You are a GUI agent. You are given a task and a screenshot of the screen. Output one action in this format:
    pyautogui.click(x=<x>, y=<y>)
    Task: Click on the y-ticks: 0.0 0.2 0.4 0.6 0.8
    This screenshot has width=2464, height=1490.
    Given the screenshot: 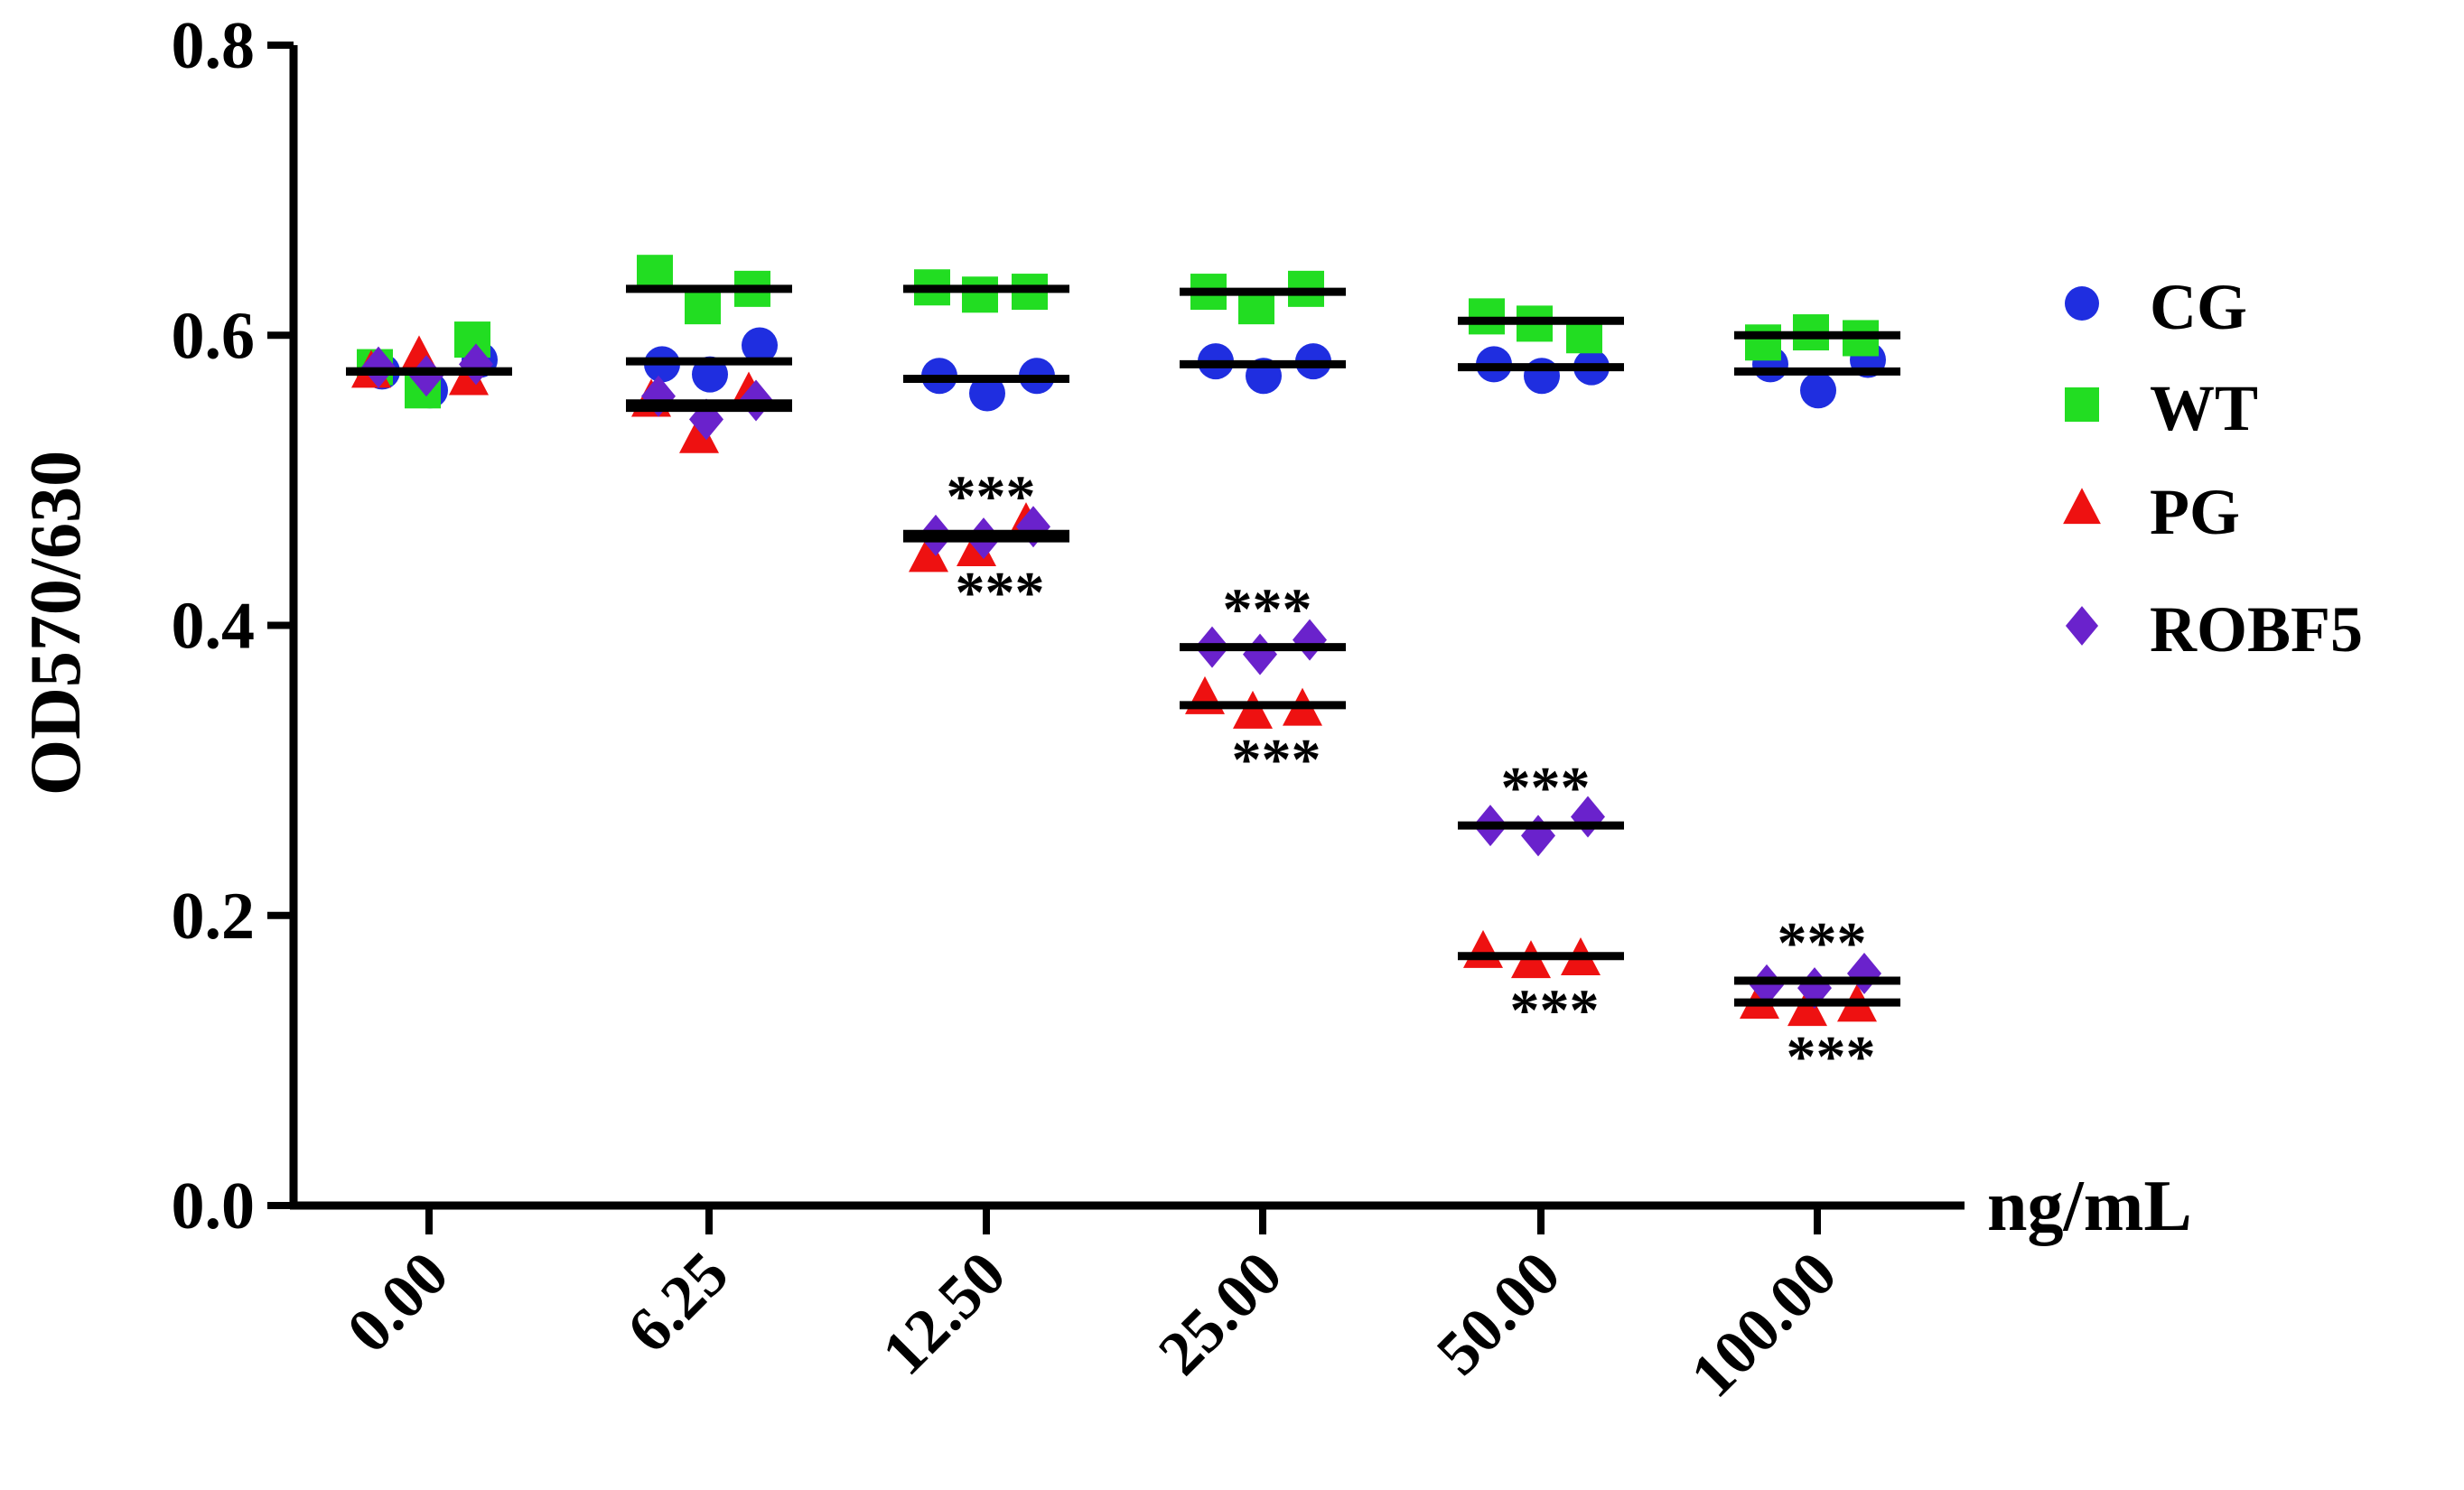 What is the action you would take?
    pyautogui.click(x=233, y=626)
    